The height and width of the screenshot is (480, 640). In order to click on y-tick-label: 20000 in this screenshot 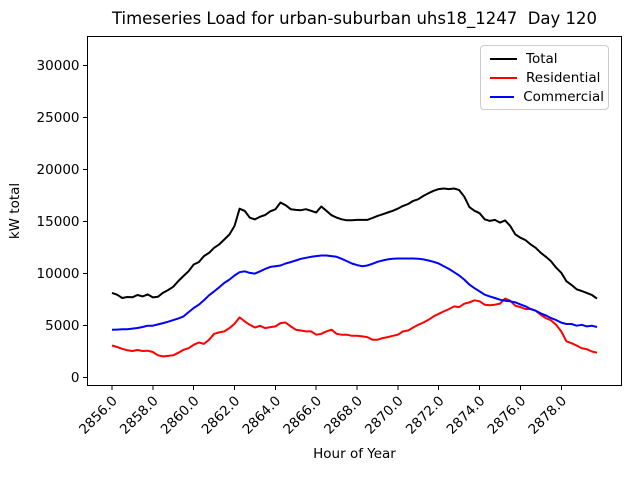, I will do `click(58, 170)`.